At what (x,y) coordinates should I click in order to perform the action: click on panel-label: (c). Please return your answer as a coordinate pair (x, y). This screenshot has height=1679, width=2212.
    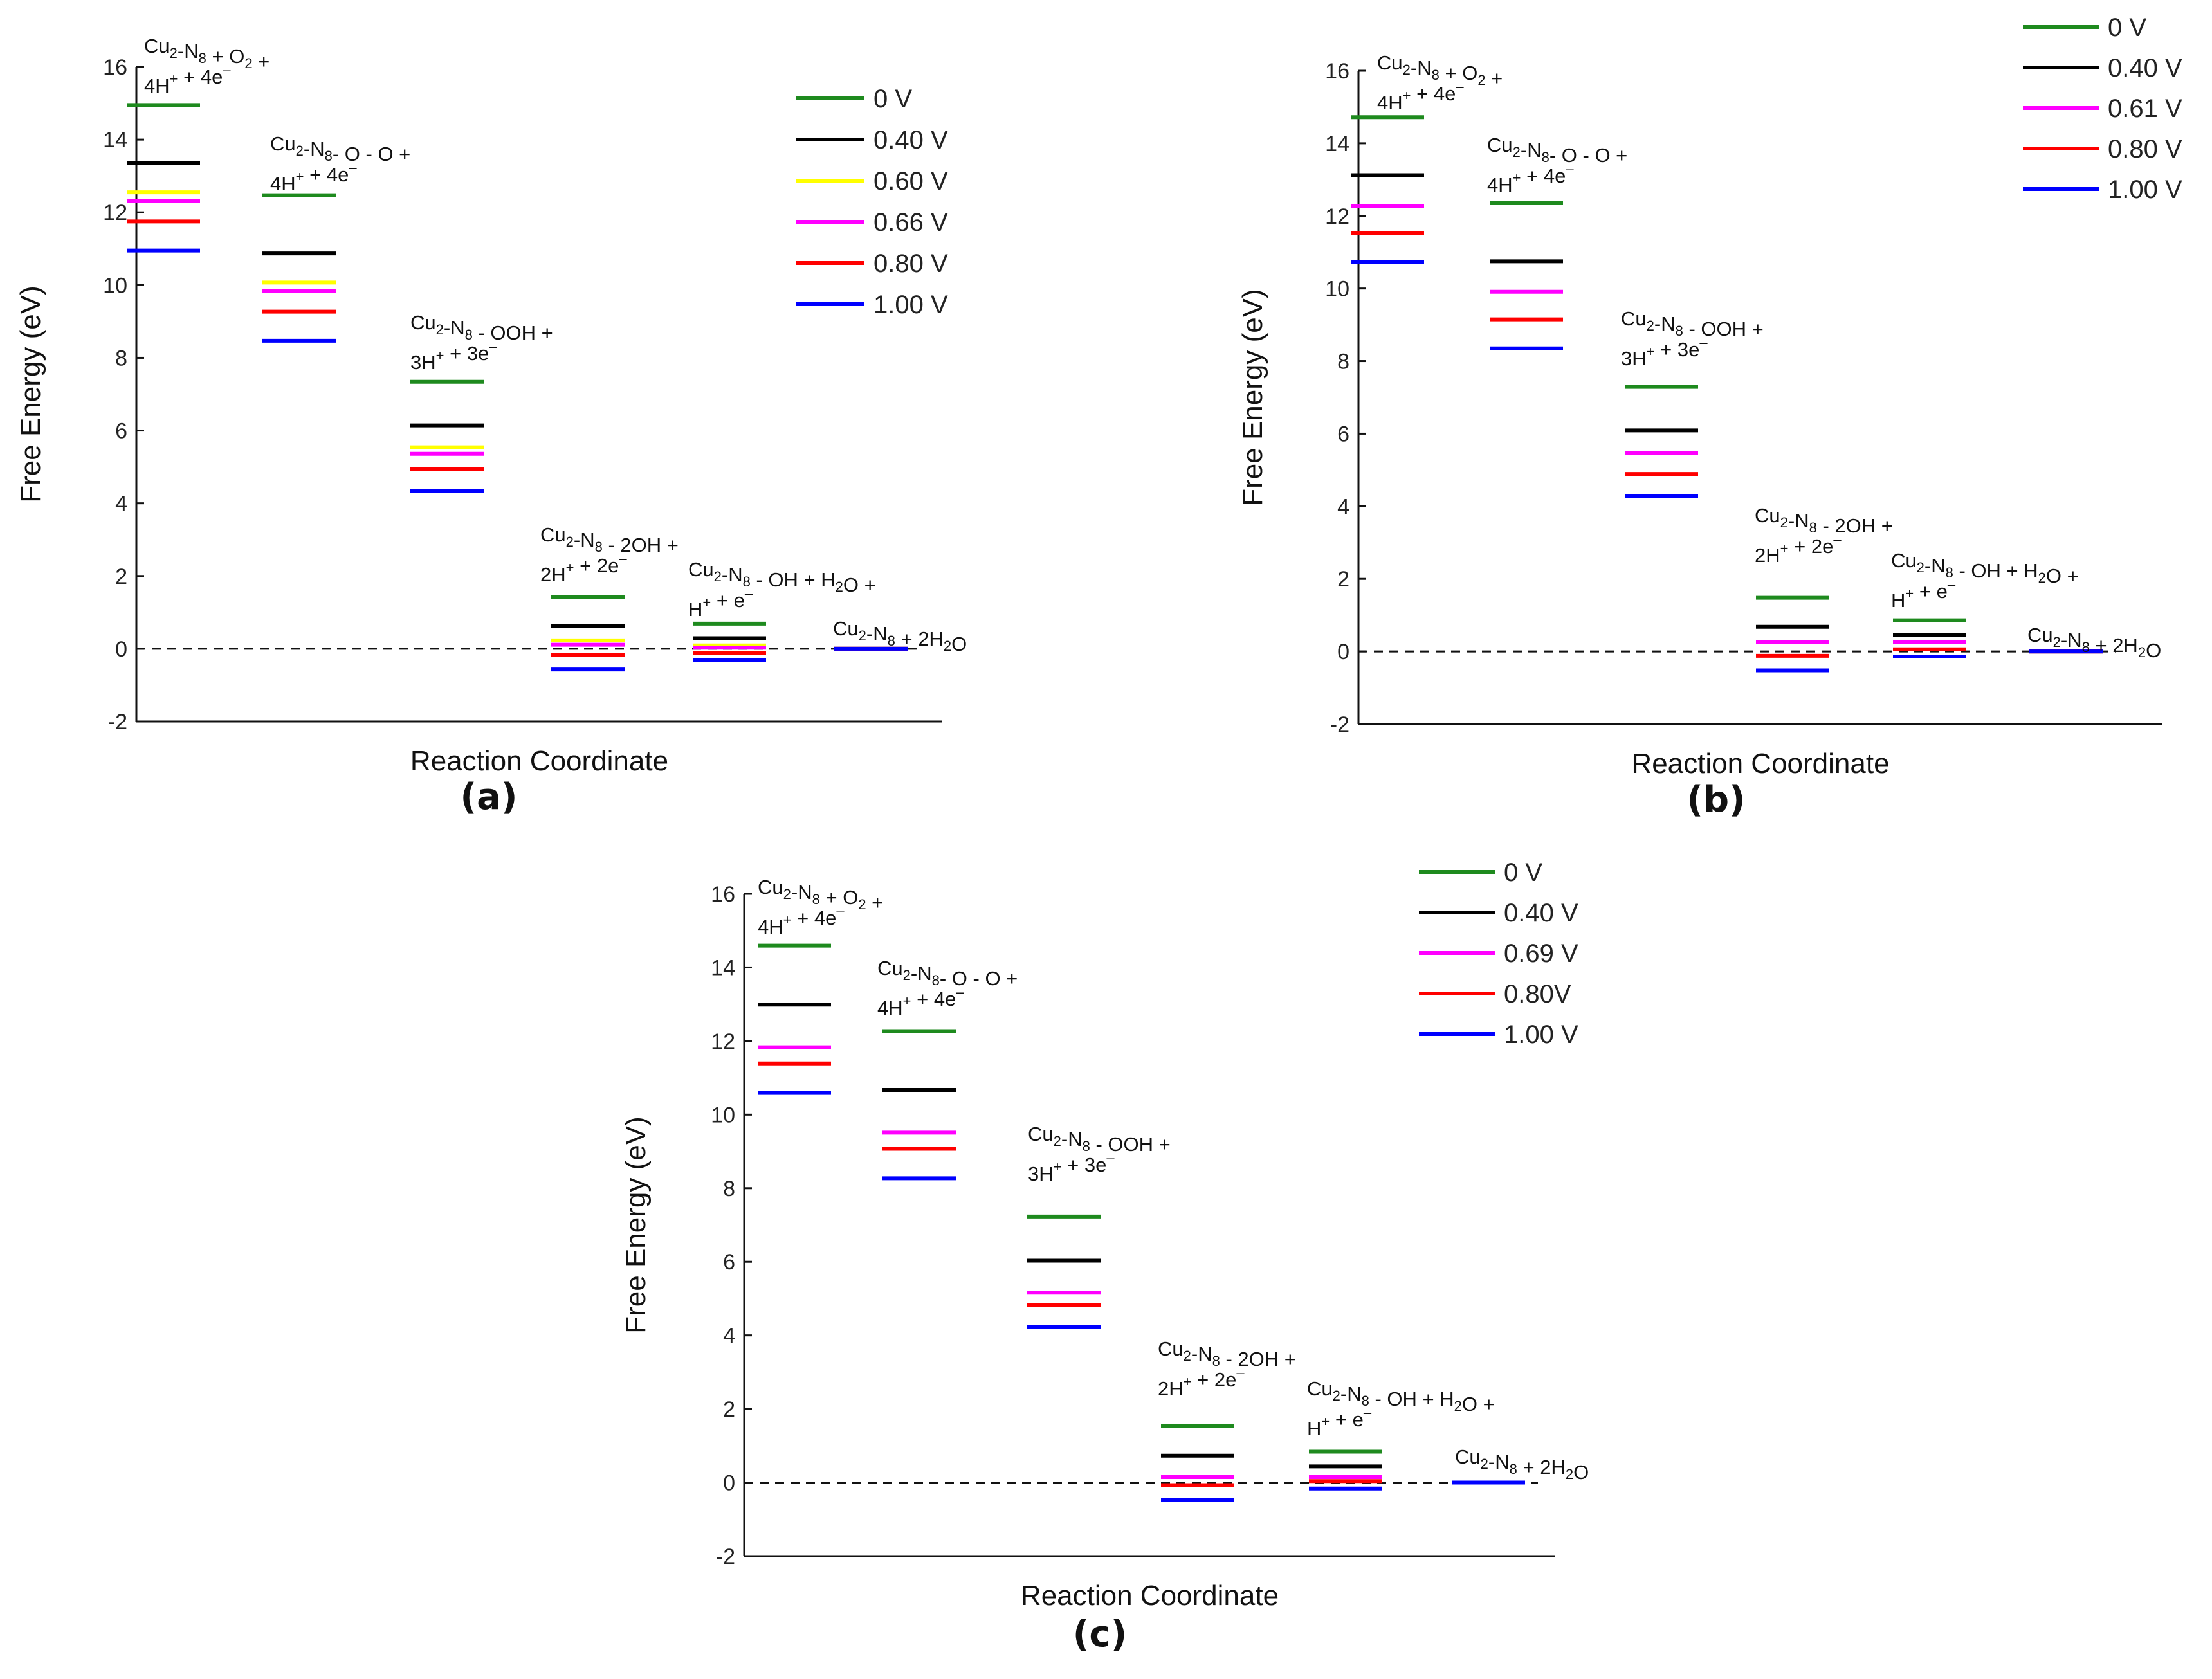
    Looking at the image, I should click on (1100, 1634).